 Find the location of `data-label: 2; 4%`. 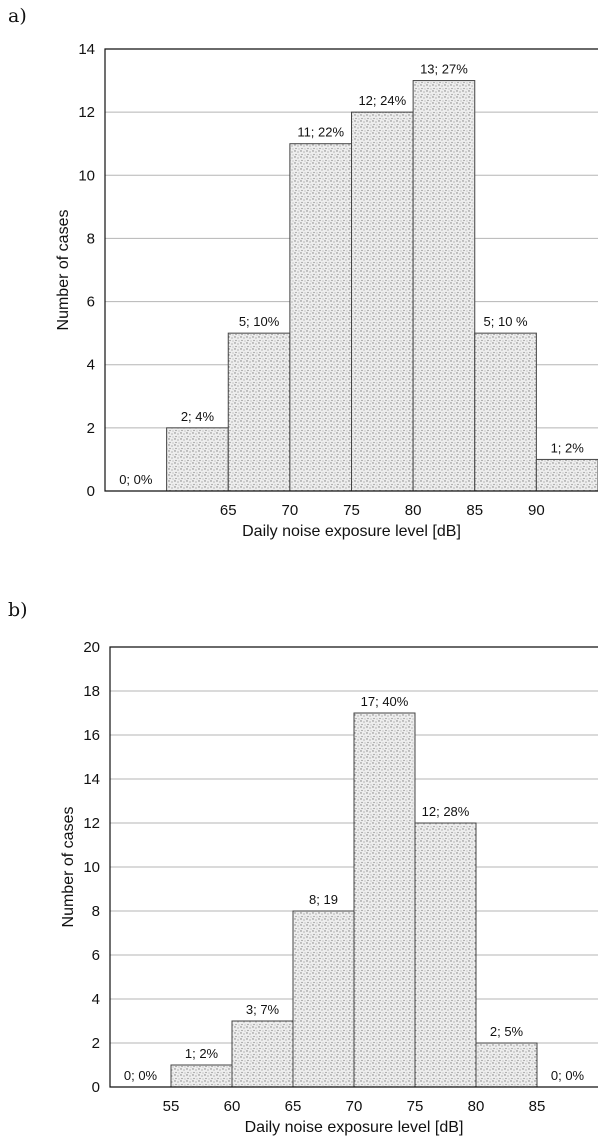

data-label: 2; 4% is located at coordinates (198, 416).